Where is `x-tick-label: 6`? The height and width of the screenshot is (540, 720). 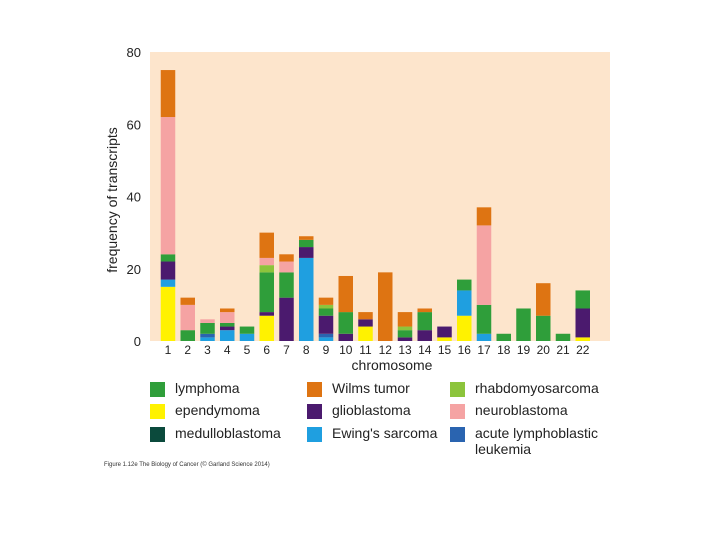 x-tick-label: 6 is located at coordinates (266, 350).